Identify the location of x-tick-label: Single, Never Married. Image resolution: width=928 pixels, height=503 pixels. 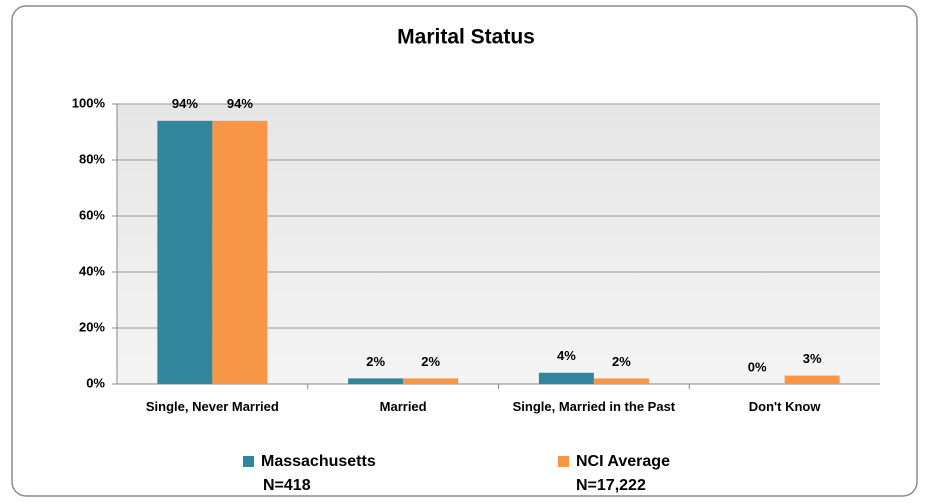
(212, 406).